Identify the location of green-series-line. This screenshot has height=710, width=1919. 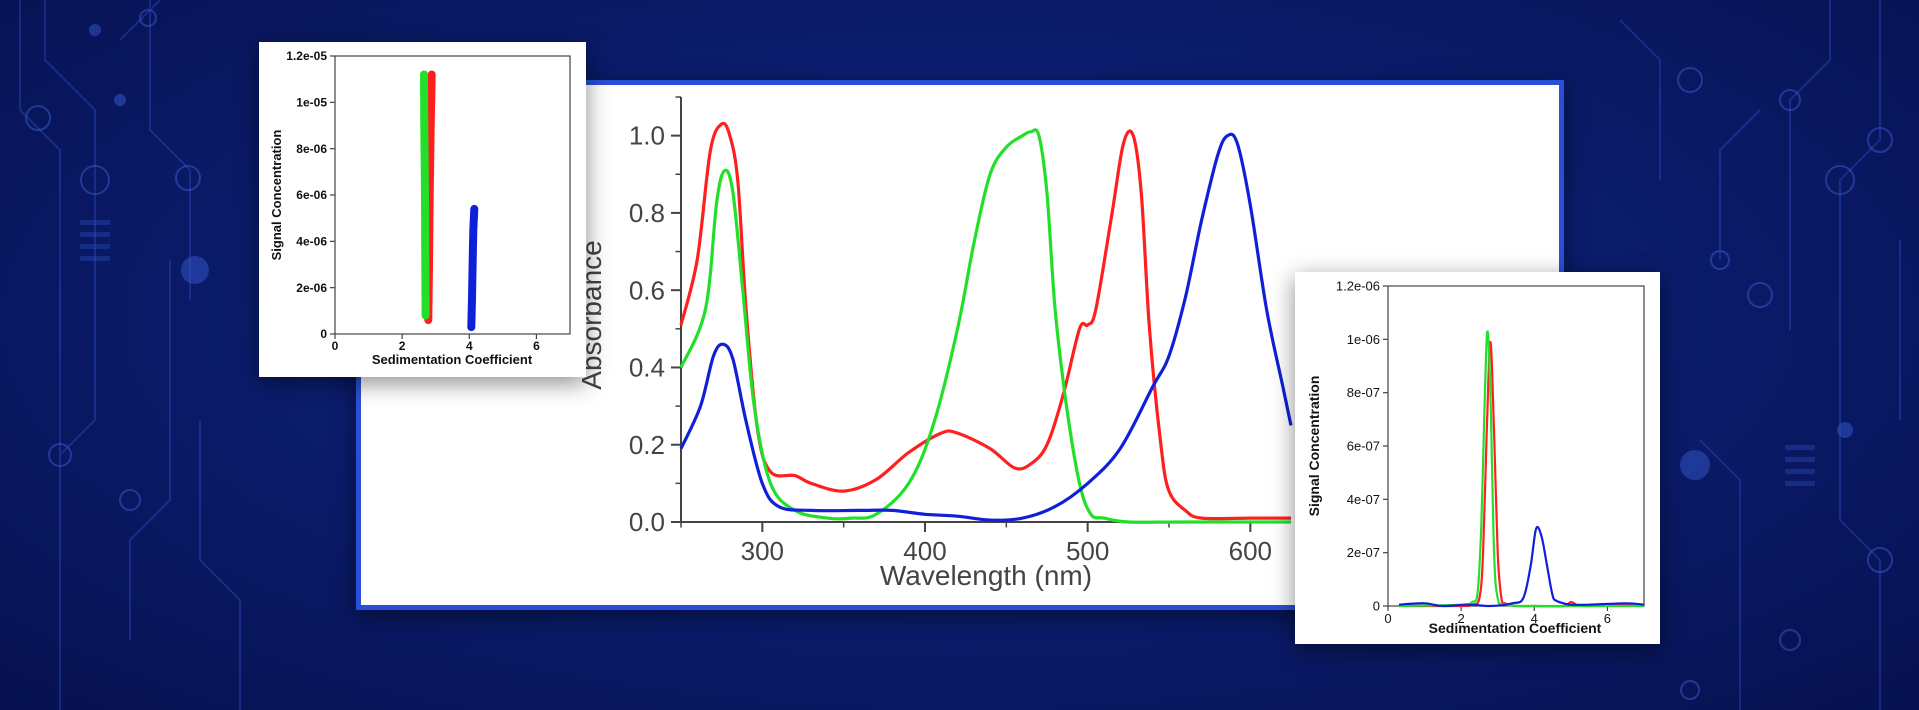
(1521, 469).